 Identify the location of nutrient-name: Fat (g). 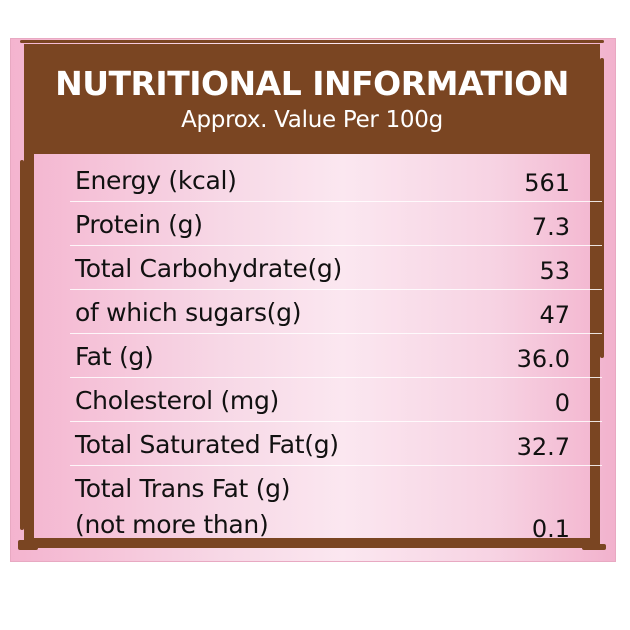
(114, 356).